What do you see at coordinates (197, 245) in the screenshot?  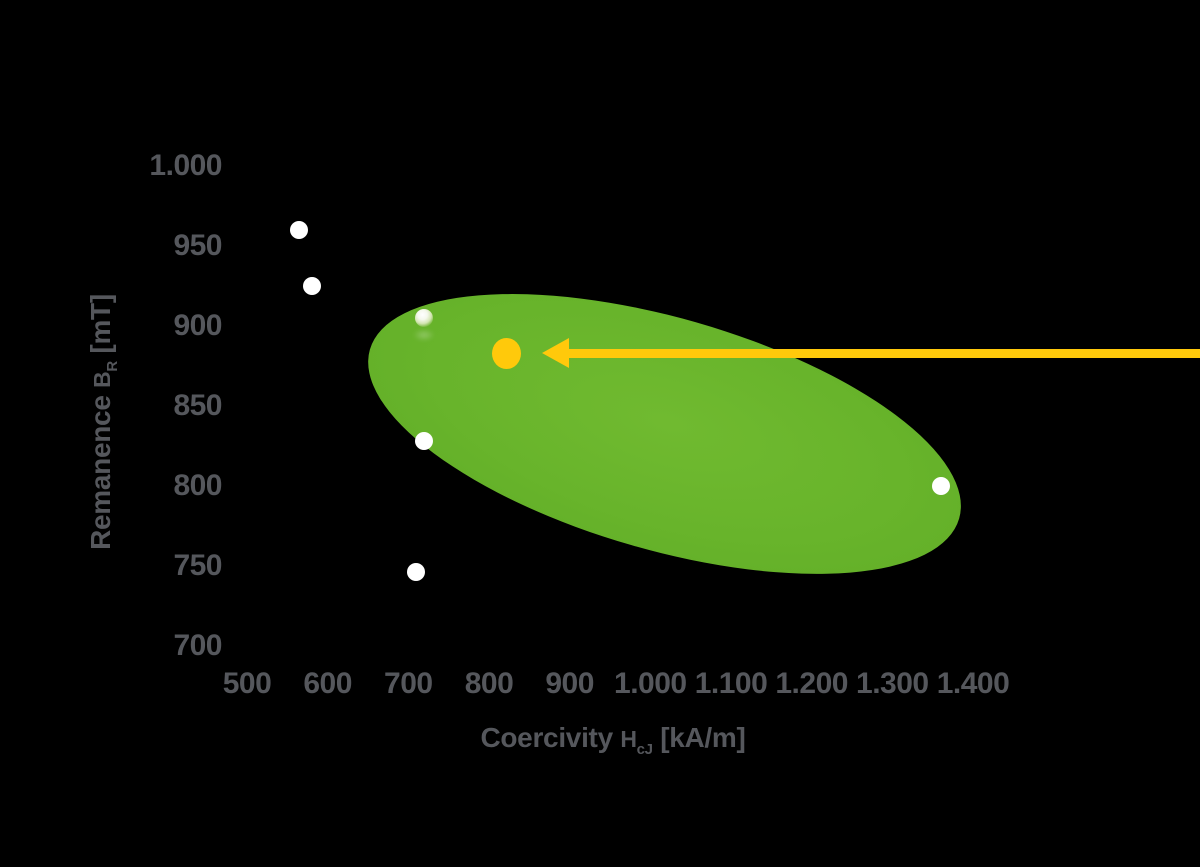 I see `y-axis-tick-label: 950` at bounding box center [197, 245].